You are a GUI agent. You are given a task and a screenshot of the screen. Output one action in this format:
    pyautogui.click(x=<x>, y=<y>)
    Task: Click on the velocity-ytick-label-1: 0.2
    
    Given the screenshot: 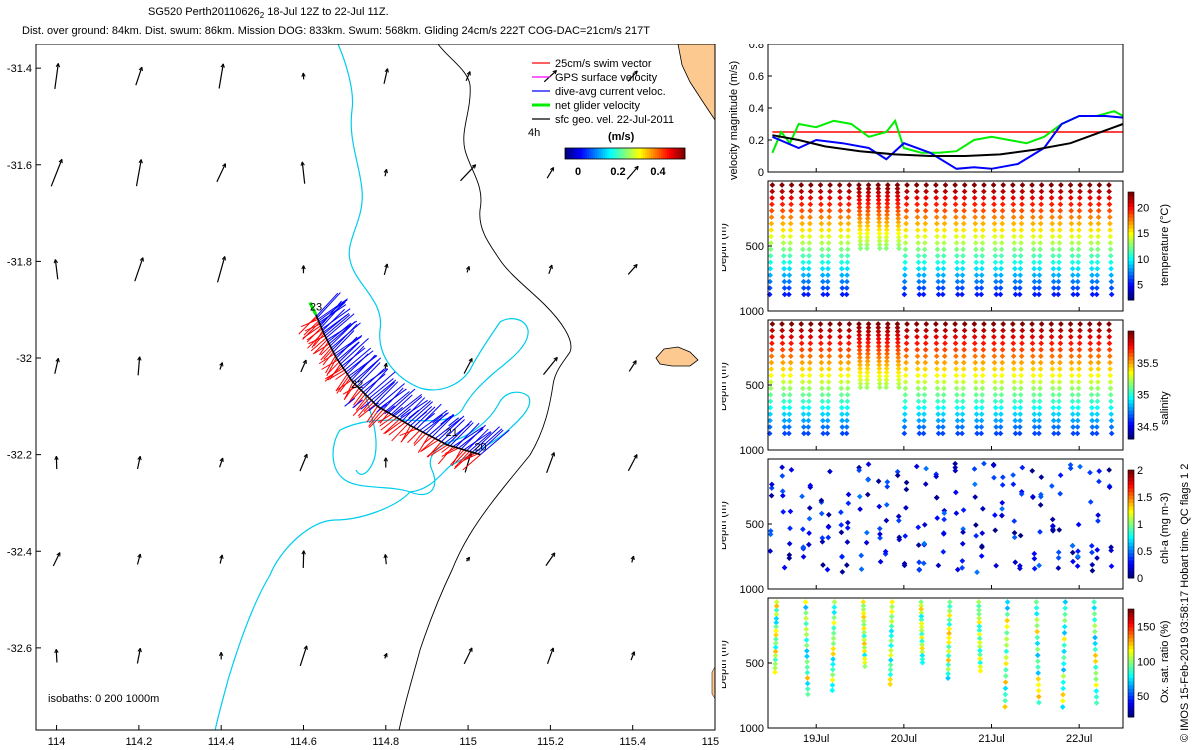 What is the action you would take?
    pyautogui.click(x=756, y=141)
    